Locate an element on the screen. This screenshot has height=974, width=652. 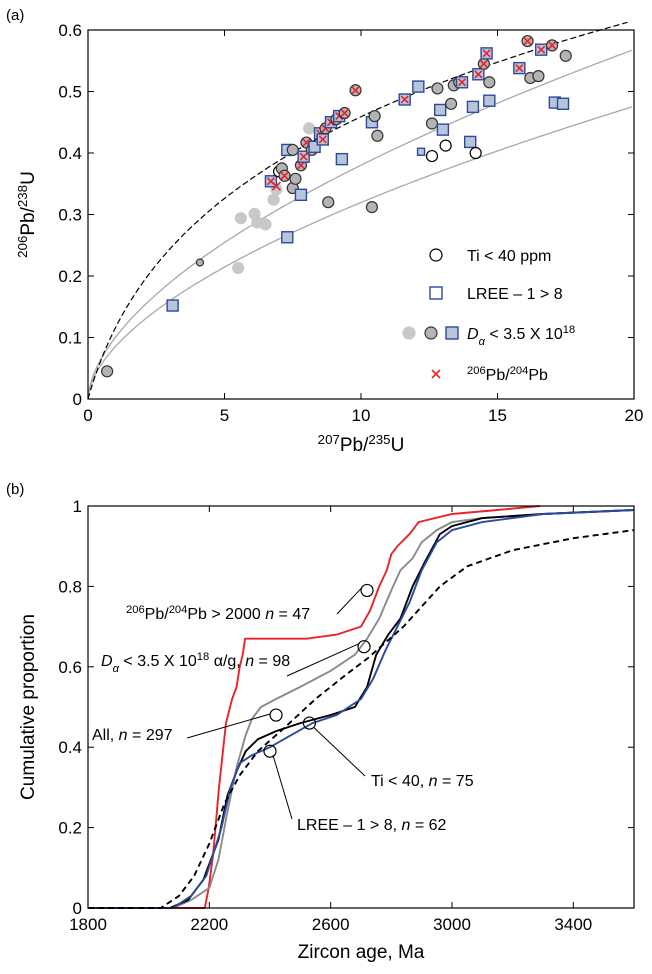
x-tick-label: 2600 is located at coordinates (331, 924).